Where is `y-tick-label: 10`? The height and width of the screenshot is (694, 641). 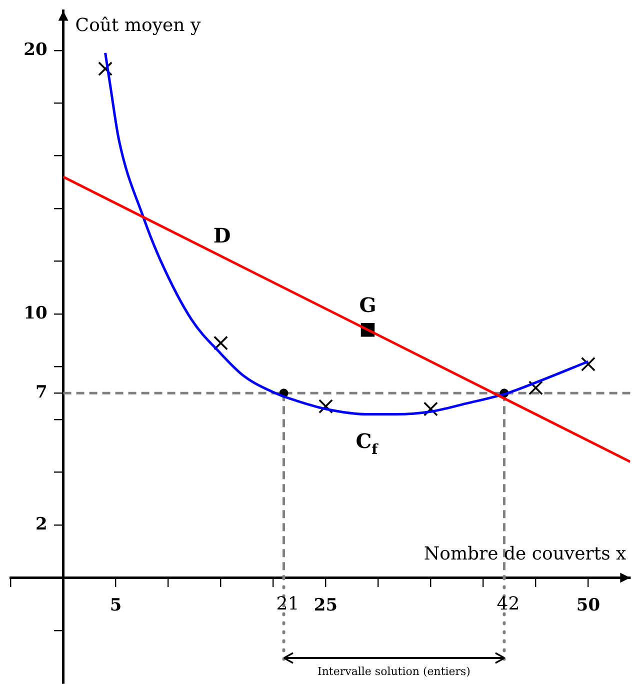
y-tick-label: 10 is located at coordinates (36, 313).